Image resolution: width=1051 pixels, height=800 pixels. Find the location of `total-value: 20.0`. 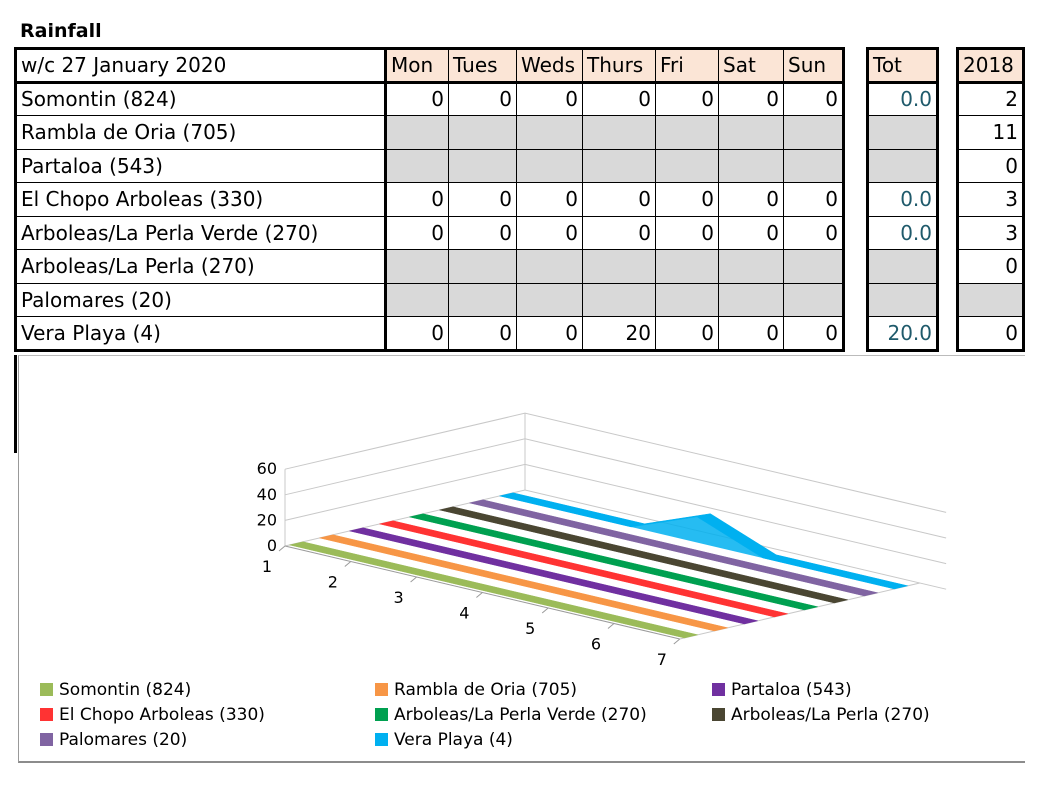

total-value: 20.0 is located at coordinates (902, 333).